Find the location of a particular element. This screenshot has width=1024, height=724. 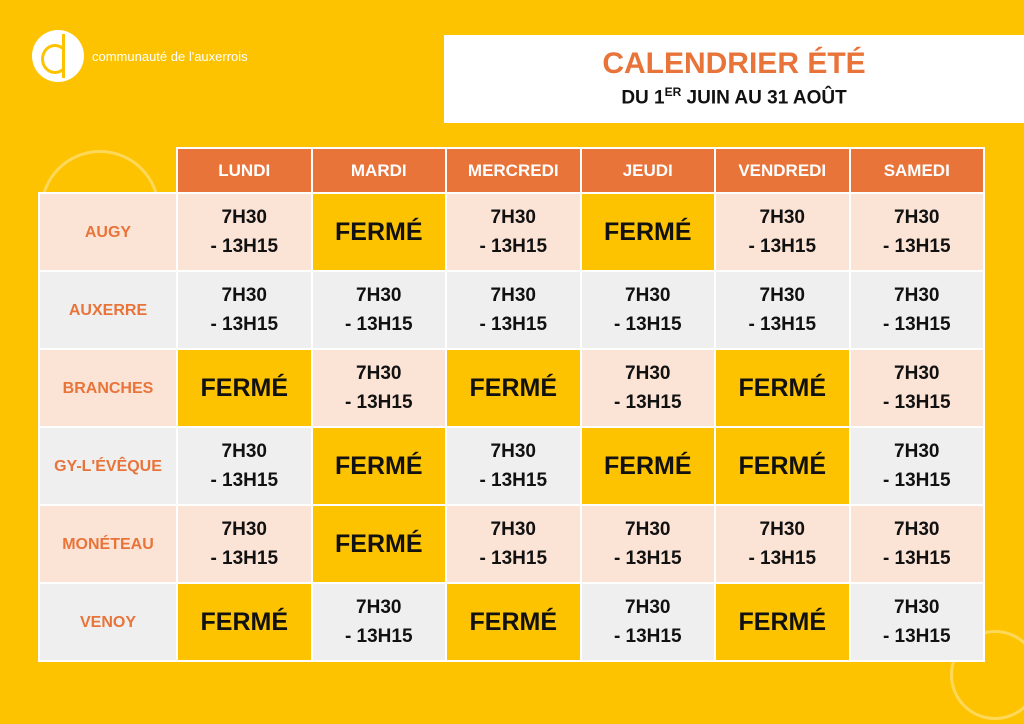

logo: communauté de l'auxerrois is located at coordinates (140, 56).